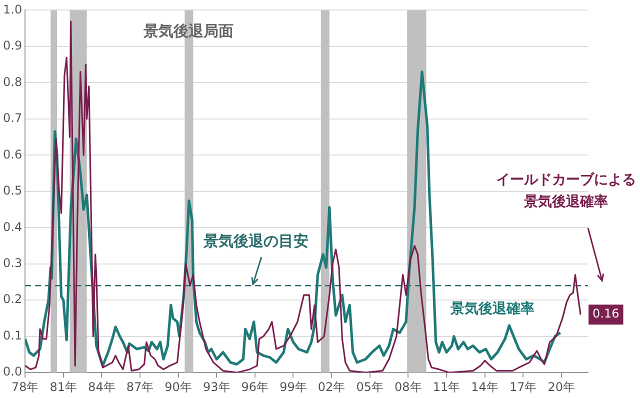  What do you see at coordinates (12, 118) in the screenshot?
I see `y-tick-label: 0.7` at bounding box center [12, 118].